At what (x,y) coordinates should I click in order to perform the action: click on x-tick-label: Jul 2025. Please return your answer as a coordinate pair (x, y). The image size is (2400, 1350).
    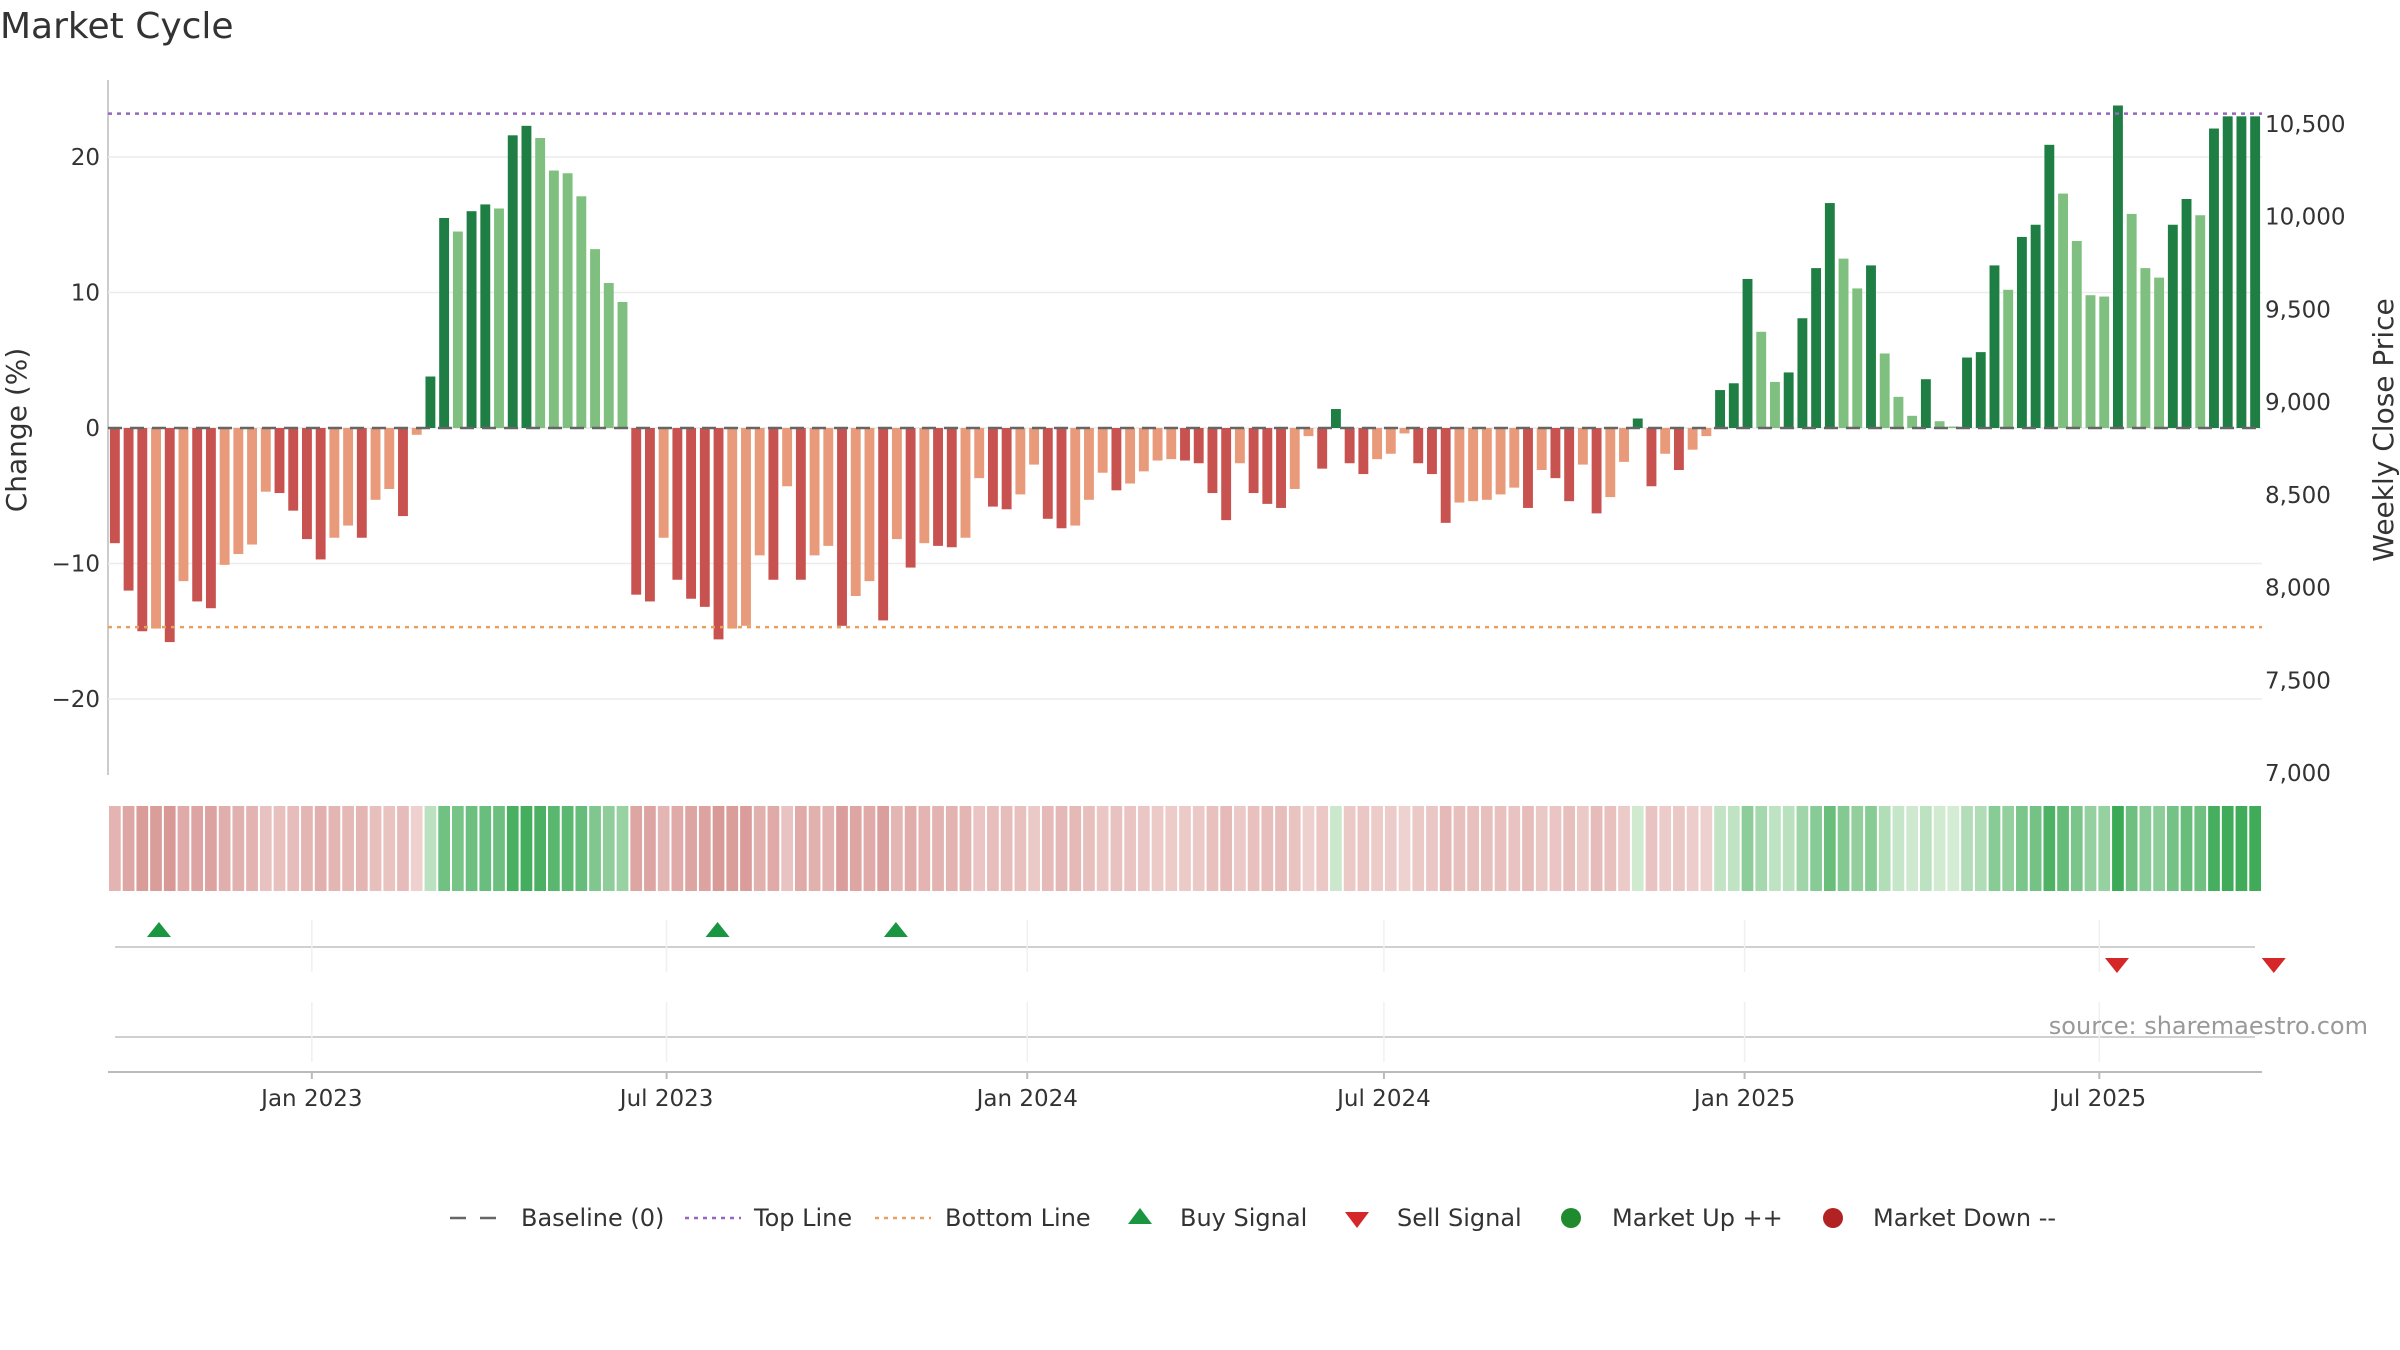
    Looking at the image, I should click on (2099, 1099).